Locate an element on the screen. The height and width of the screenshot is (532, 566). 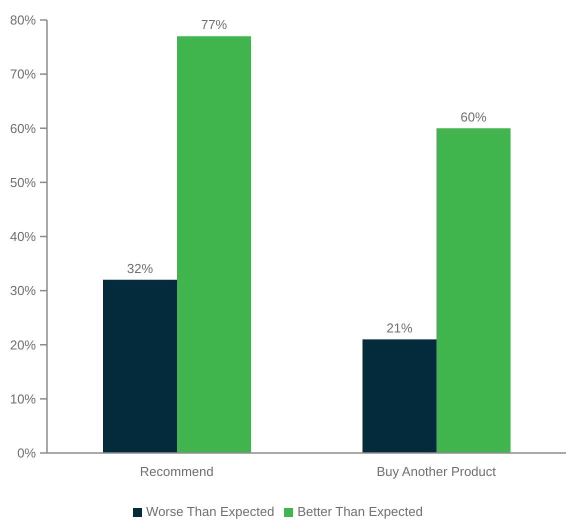
data-label: 32% is located at coordinates (140, 268).